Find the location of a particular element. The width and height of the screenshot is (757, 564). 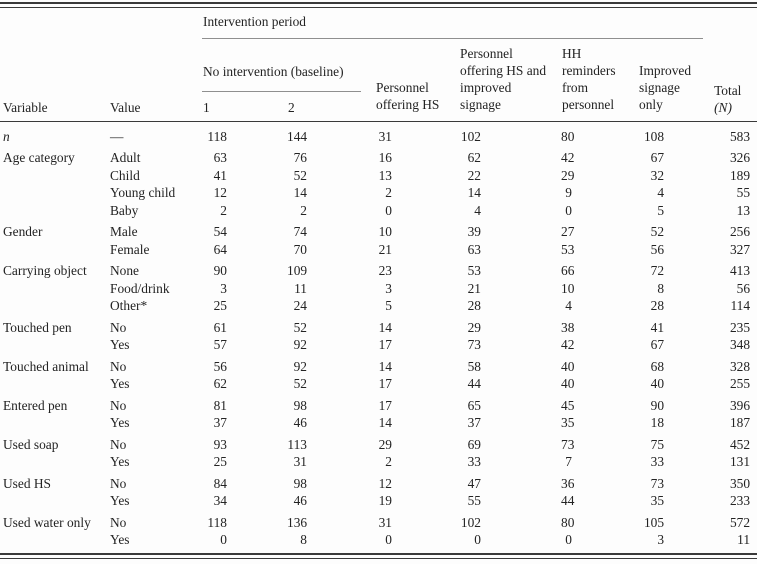

col-group-no-intervention: No intervention (baseline) is located at coordinates (288, 65).